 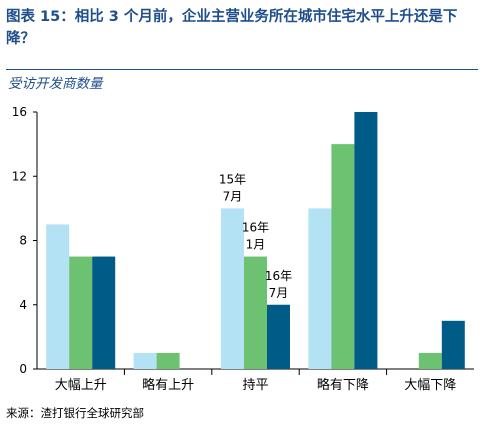 What do you see at coordinates (232, 179) in the screenshot?
I see `series-annotation-0: 15年` at bounding box center [232, 179].